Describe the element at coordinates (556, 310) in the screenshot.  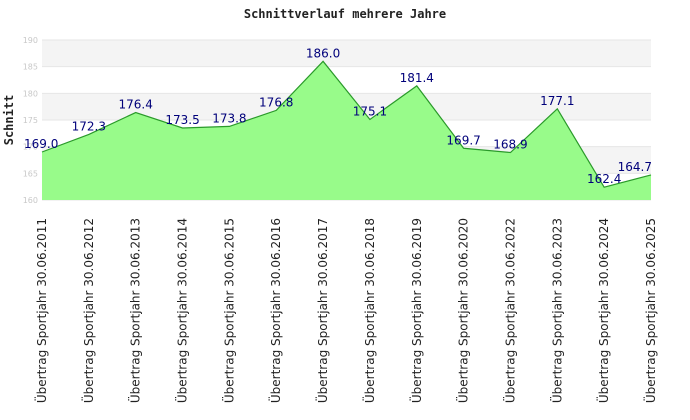
I see `x-tick-label: Übertrag Sportjahr 30.06.2023` at that location.